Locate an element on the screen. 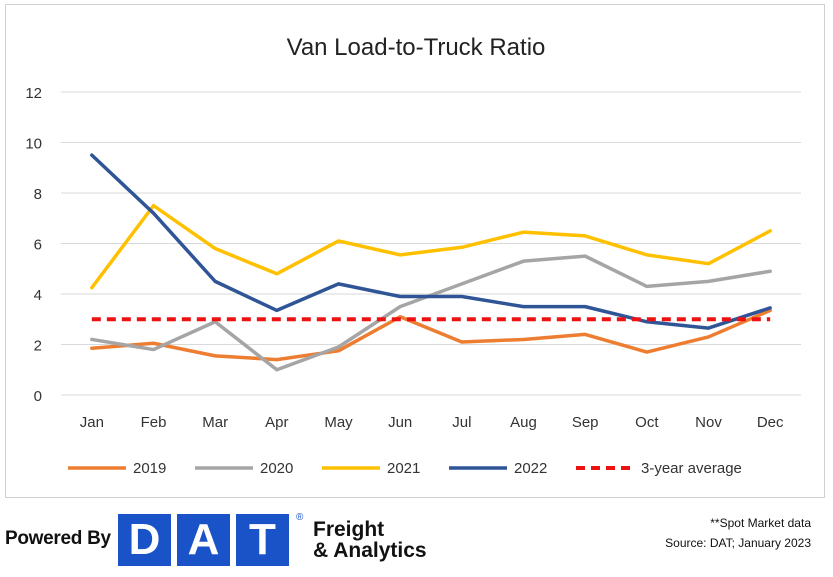 This screenshot has height=577, width=833. x-tick-label: Apr is located at coordinates (276, 422).